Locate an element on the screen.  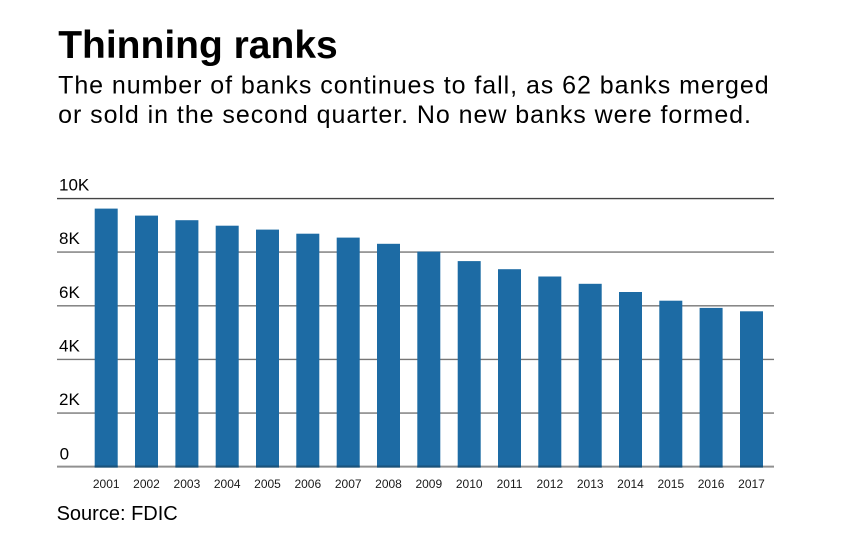
svg-text: 2016 is located at coordinates (711, 484).